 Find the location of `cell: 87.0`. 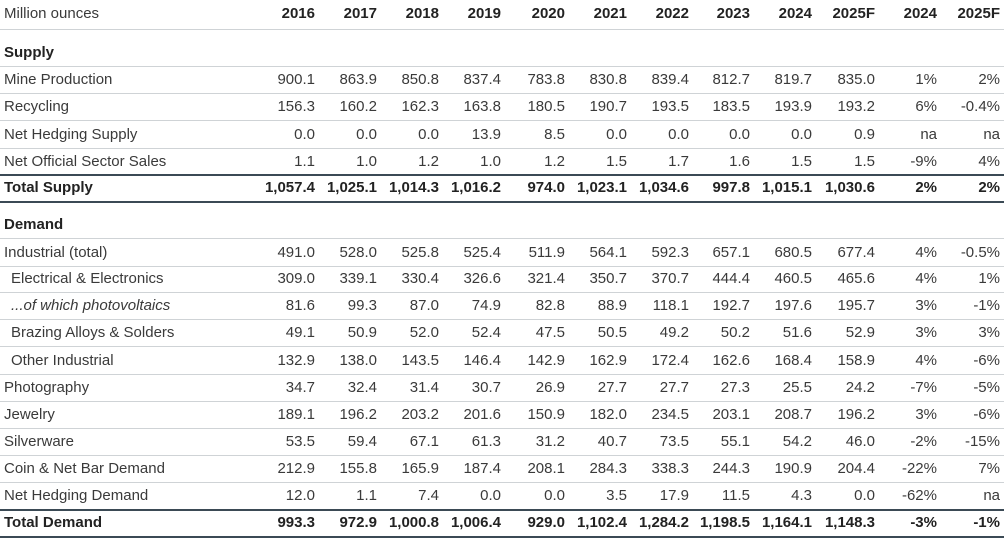

cell: 87.0 is located at coordinates (424, 305).